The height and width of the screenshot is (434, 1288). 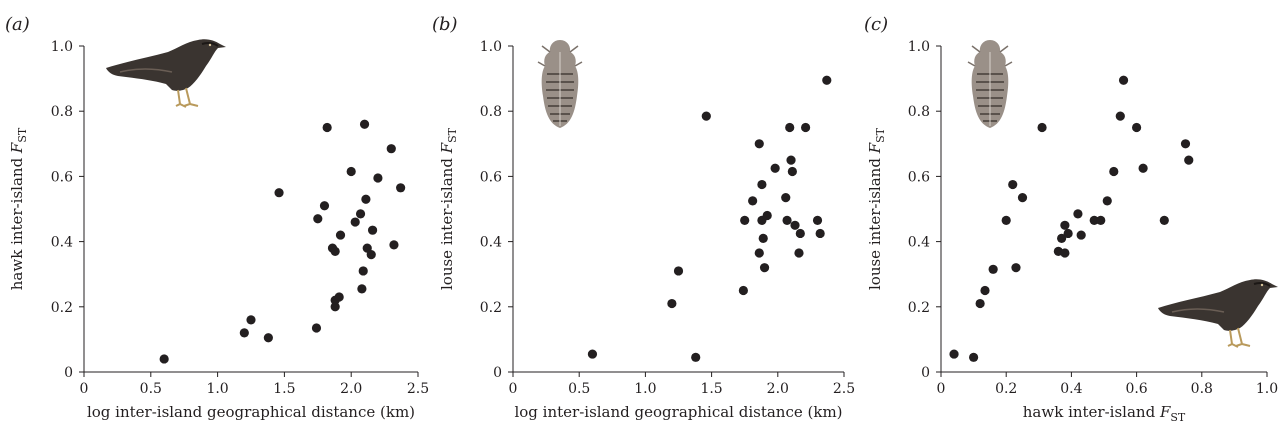 I want to click on x-tick-label: 0.4, so click(x=1071, y=389).